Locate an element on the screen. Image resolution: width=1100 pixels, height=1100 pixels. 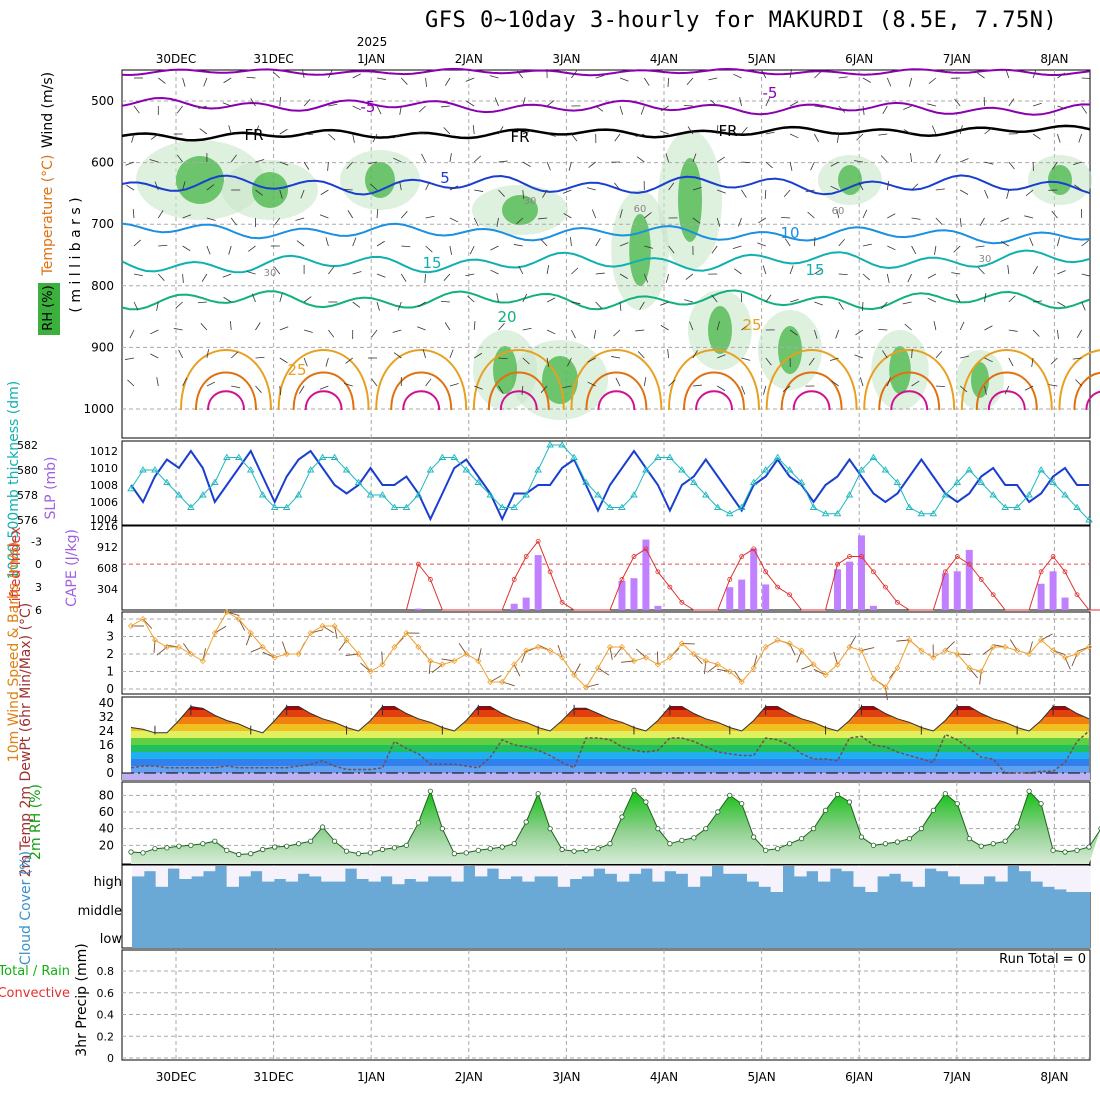
precip-tick: 0.2 is located at coordinates (106, 1036).